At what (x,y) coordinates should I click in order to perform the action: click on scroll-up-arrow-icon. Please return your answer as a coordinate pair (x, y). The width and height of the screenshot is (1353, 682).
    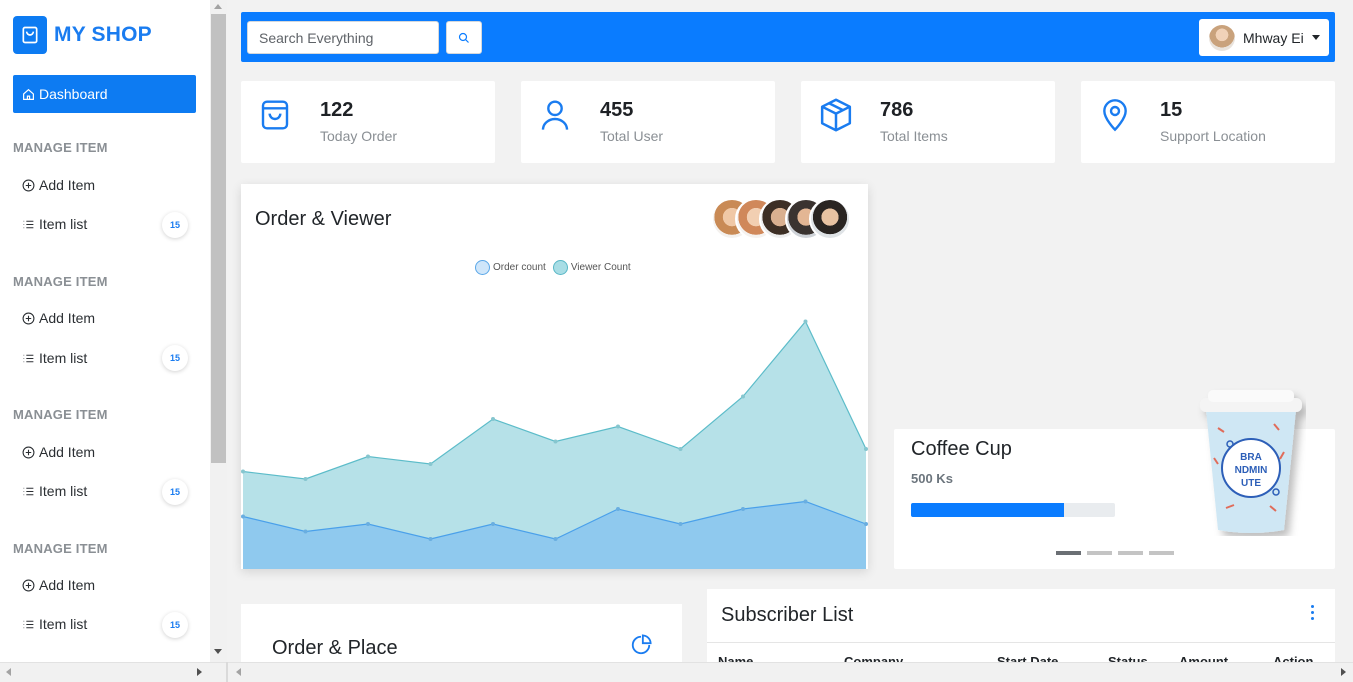
    Looking at the image, I should click on (218, 6).